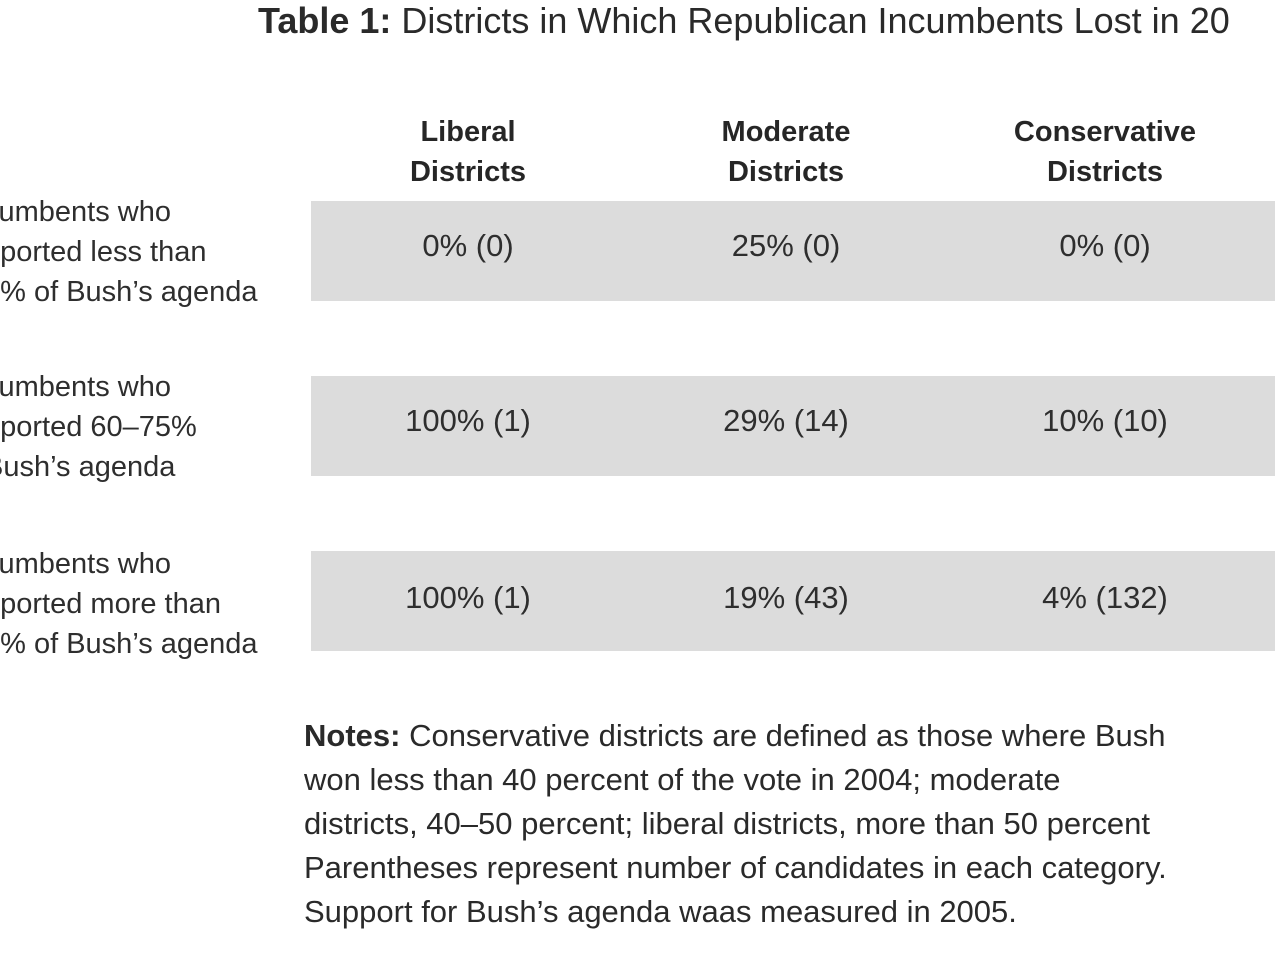 The height and width of the screenshot is (960, 1275). What do you see at coordinates (786, 597) in the screenshot?
I see `table-cell-moderate: 19% (43)` at bounding box center [786, 597].